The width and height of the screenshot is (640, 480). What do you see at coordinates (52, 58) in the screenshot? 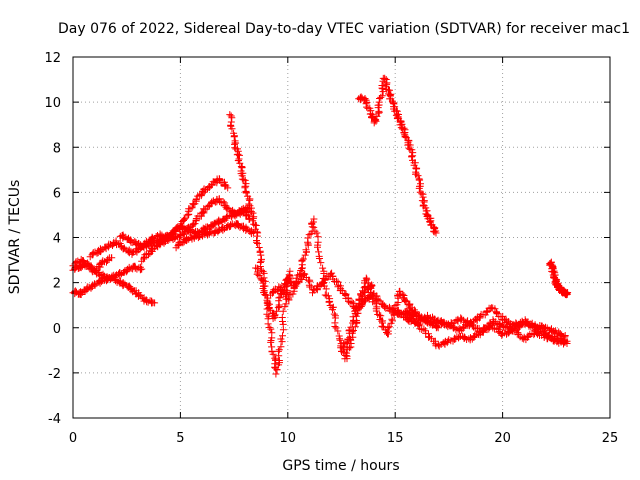
I see `y-tick-label: 12` at bounding box center [52, 58].